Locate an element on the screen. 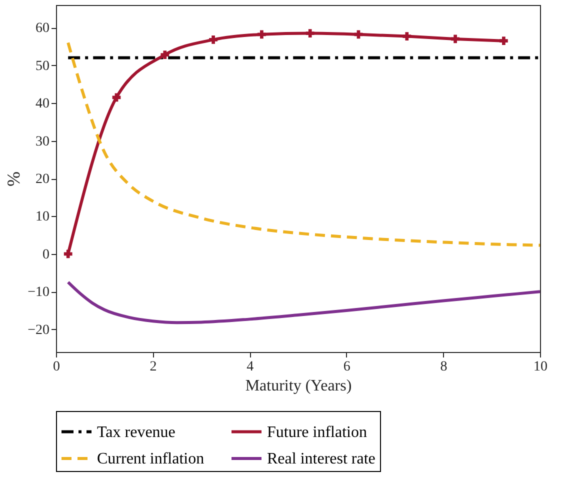 Image resolution: width=569 pixels, height=483 pixels. line-series is located at coordinates (304, 302).